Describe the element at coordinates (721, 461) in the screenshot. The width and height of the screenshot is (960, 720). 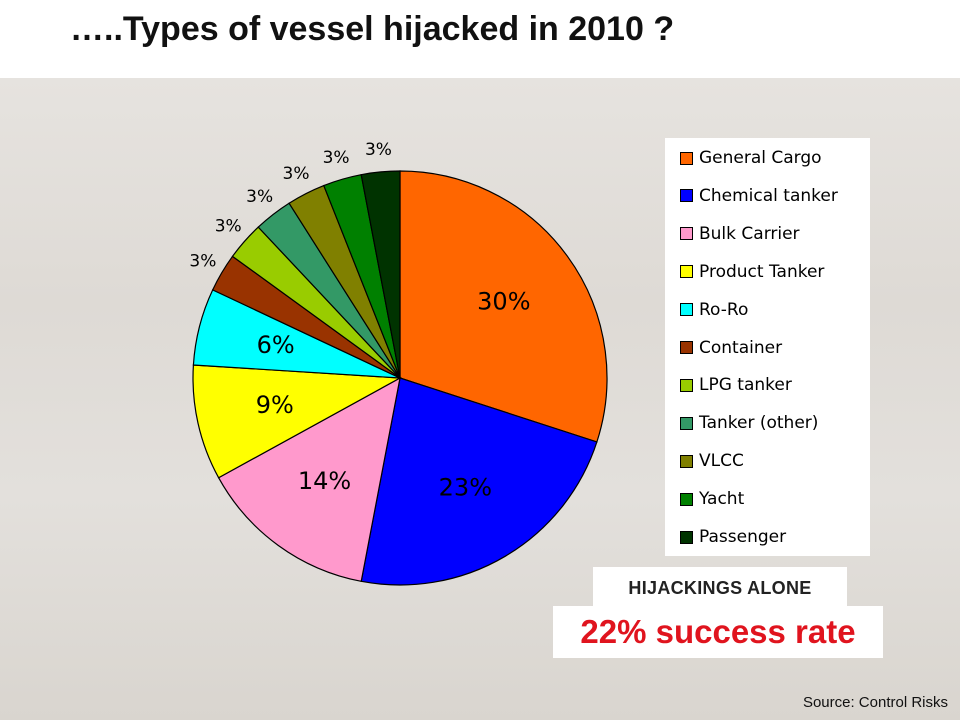
I see `legend-label: VLCC` at that location.